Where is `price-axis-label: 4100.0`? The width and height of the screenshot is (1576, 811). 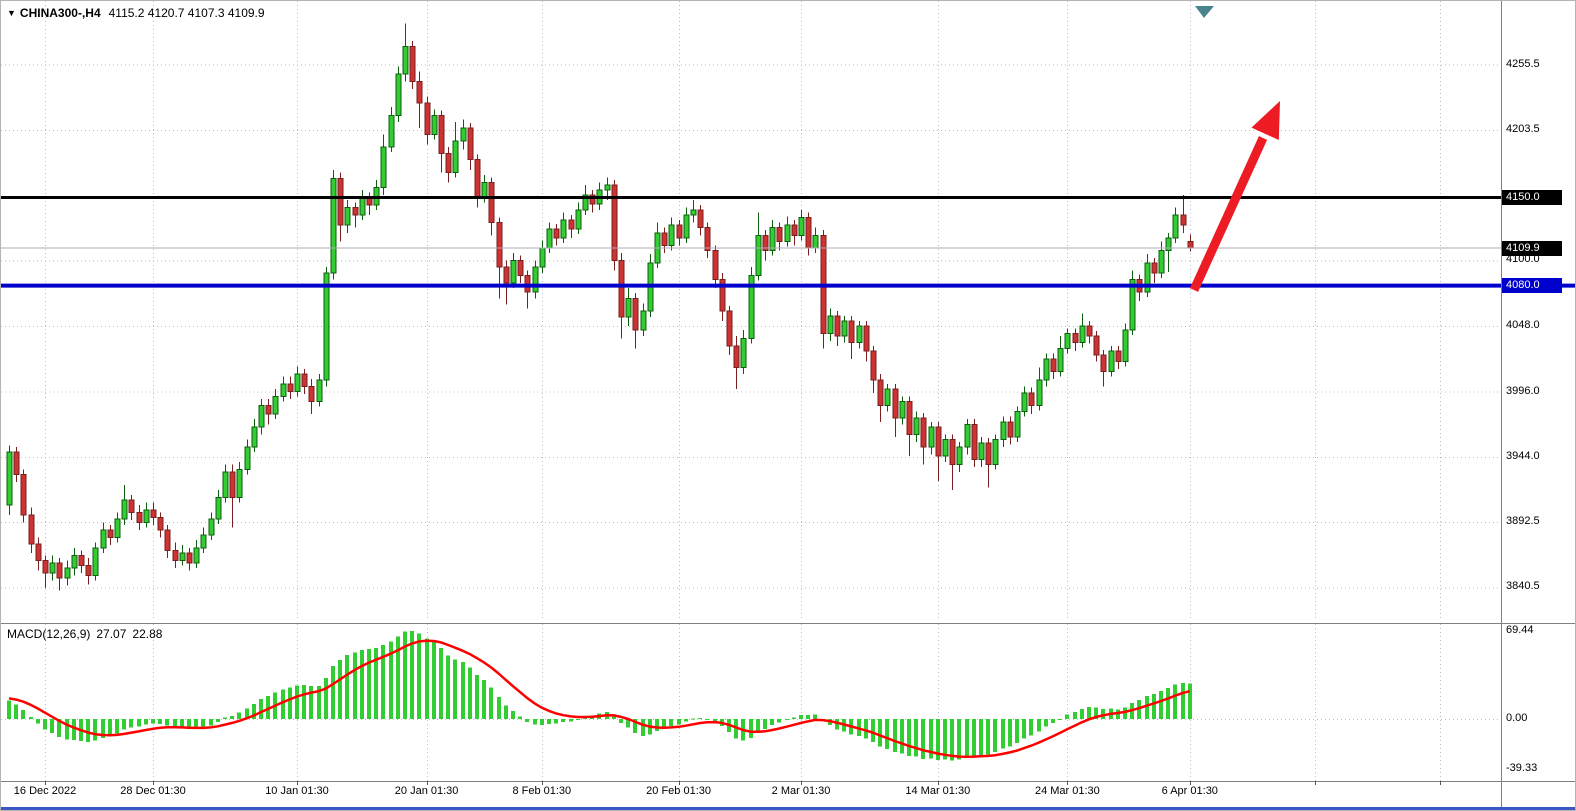 price-axis-label: 4100.0 is located at coordinates (1523, 259).